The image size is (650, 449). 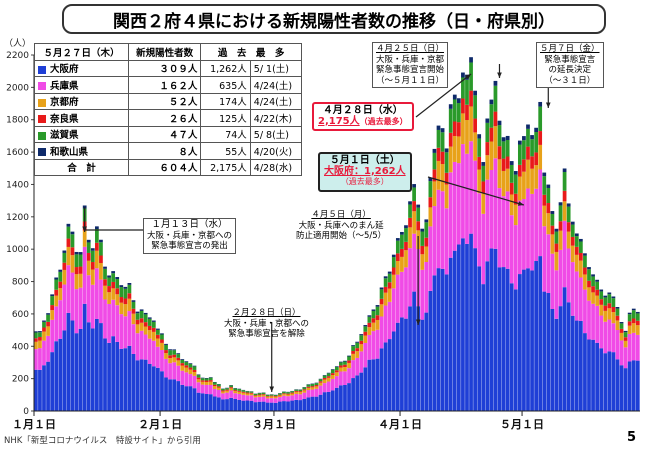 What do you see at coordinates (570, 70) in the screenshot?
I see `annotation-may7-line2: の延長決定` at bounding box center [570, 70].